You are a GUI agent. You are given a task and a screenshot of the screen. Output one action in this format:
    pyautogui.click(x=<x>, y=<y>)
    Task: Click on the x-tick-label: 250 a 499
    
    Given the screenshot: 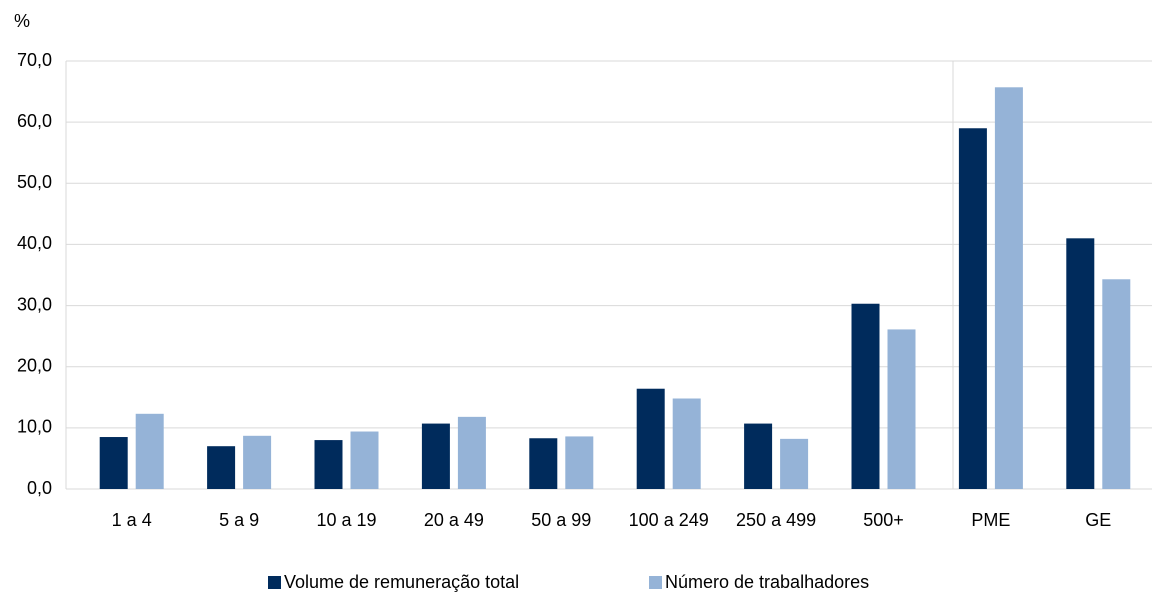 What is the action you would take?
    pyautogui.click(x=776, y=520)
    